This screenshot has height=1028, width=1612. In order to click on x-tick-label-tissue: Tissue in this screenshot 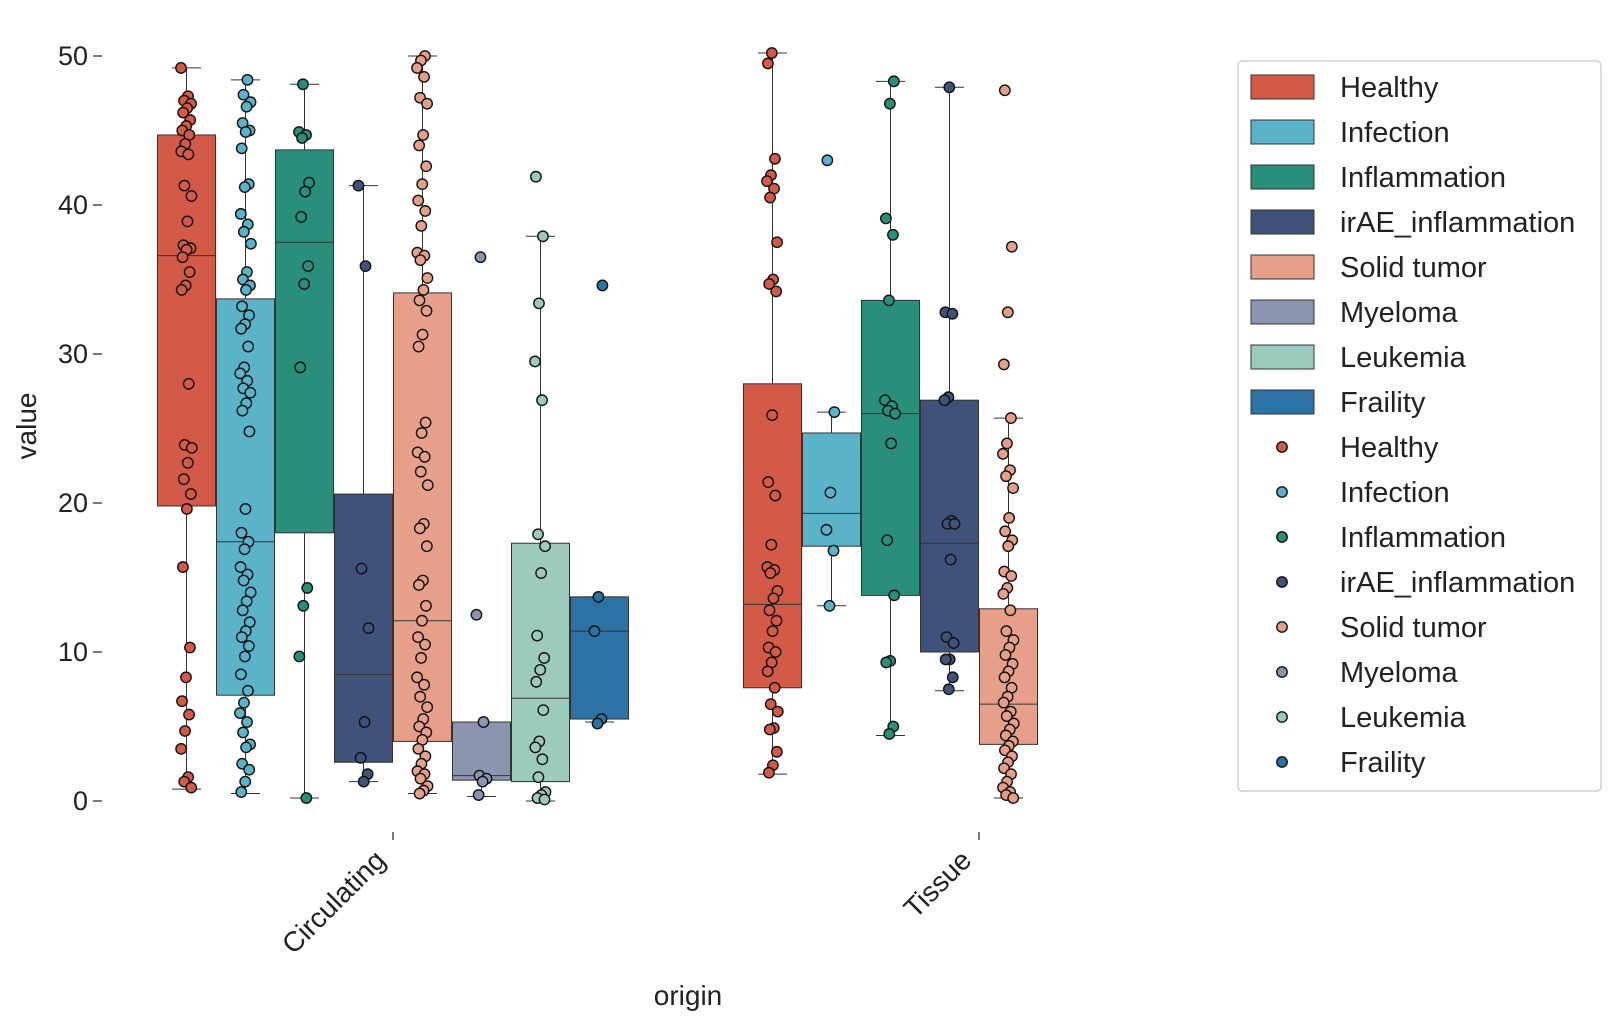, I will do `click(938, 884)`.